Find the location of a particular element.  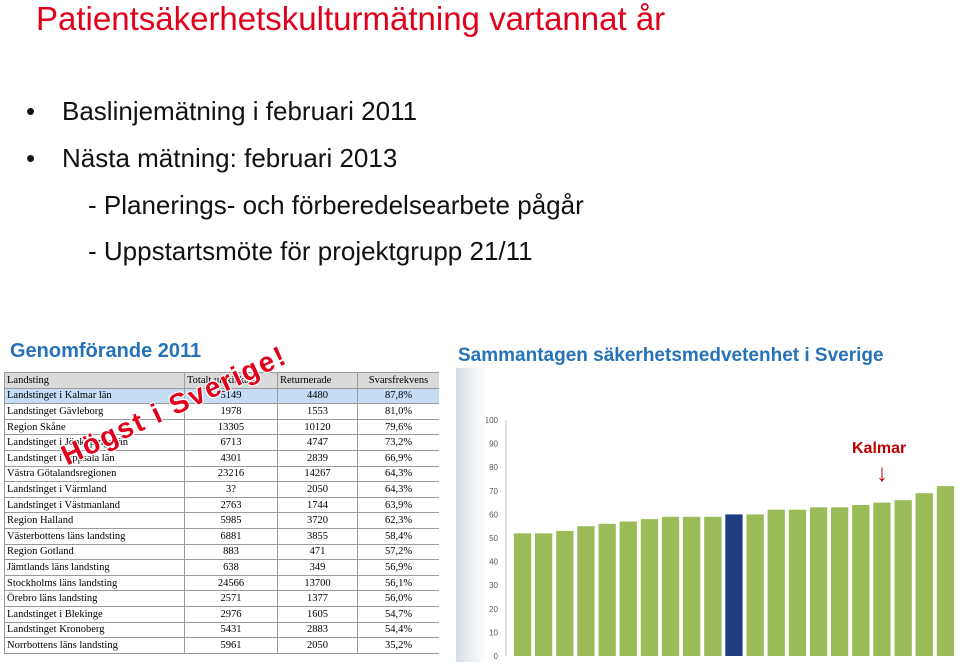

bullet-next-measurement: • Nästa mätning: februari 2013 is located at coordinates (212, 158).